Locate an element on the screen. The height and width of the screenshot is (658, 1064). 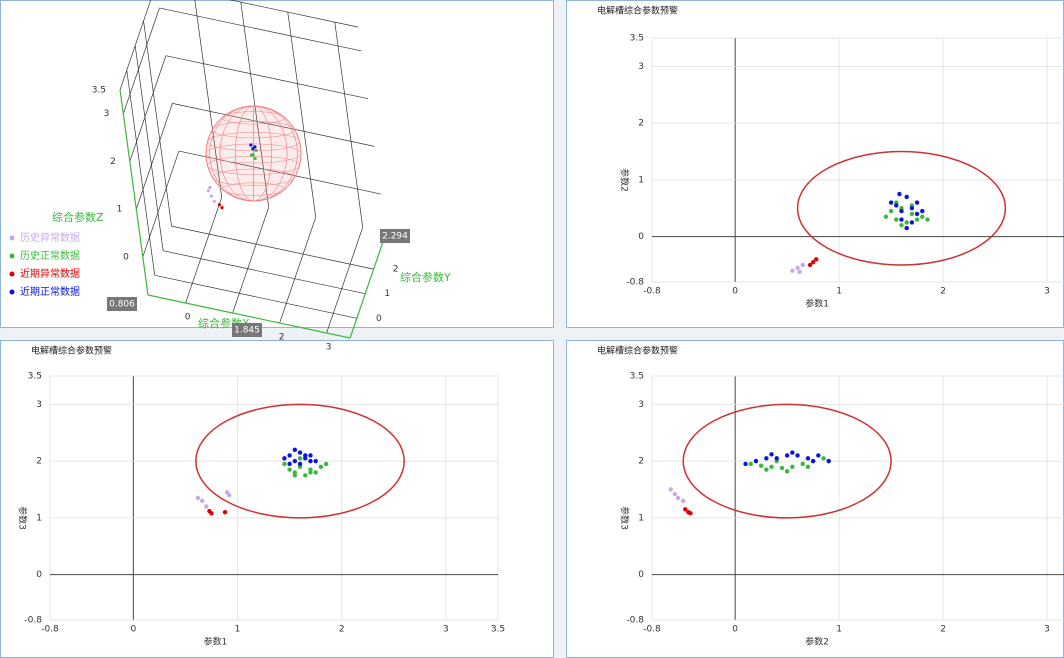
z-tick-label: 3 is located at coordinates (107, 114).